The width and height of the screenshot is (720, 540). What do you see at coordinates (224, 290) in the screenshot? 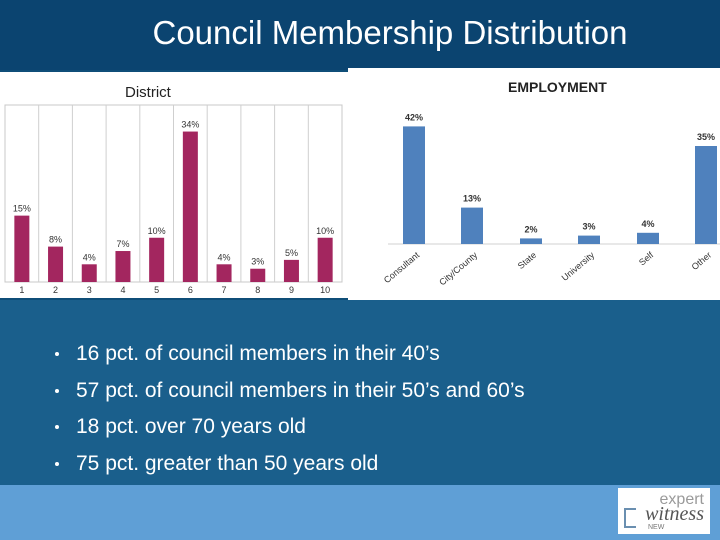
I see `district-tick-label: 7` at bounding box center [224, 290].